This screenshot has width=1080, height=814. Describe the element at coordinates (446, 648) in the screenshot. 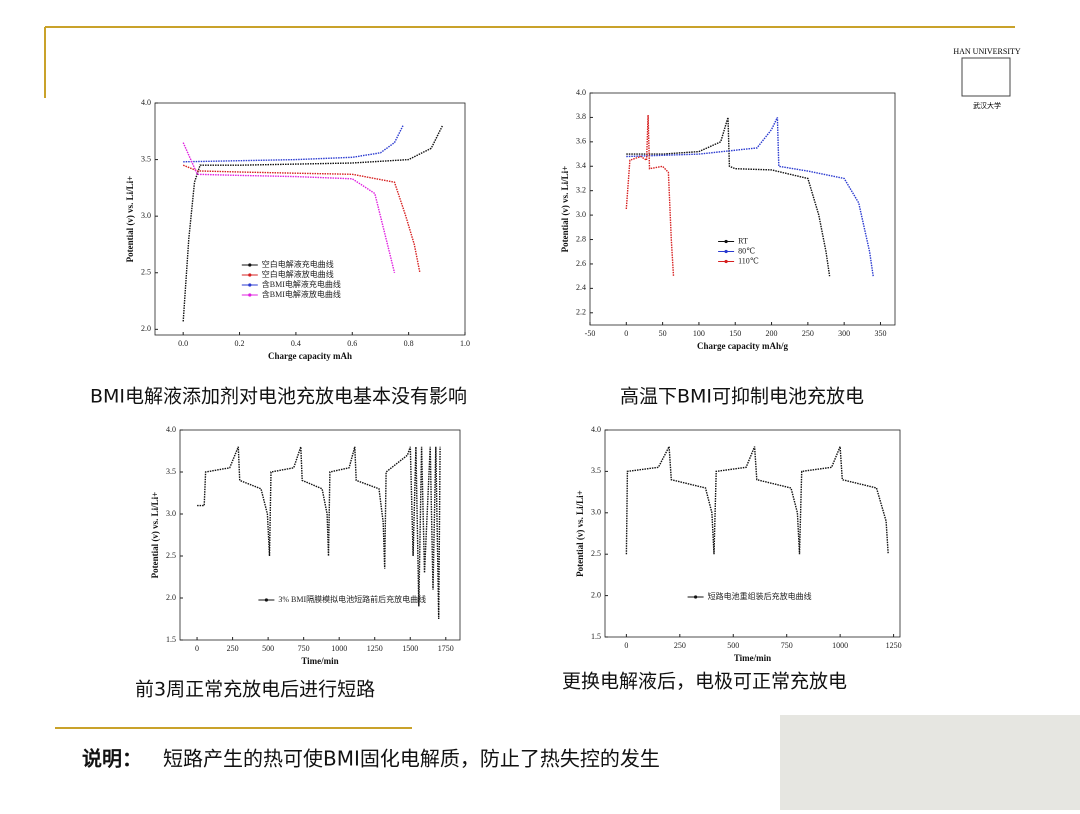

I see `x-tick-label: 1750` at that location.